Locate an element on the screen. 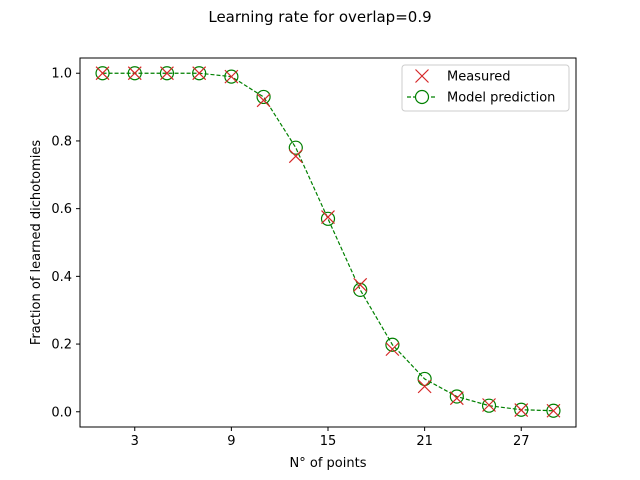  x-axis-label: N° of points is located at coordinates (328, 463).